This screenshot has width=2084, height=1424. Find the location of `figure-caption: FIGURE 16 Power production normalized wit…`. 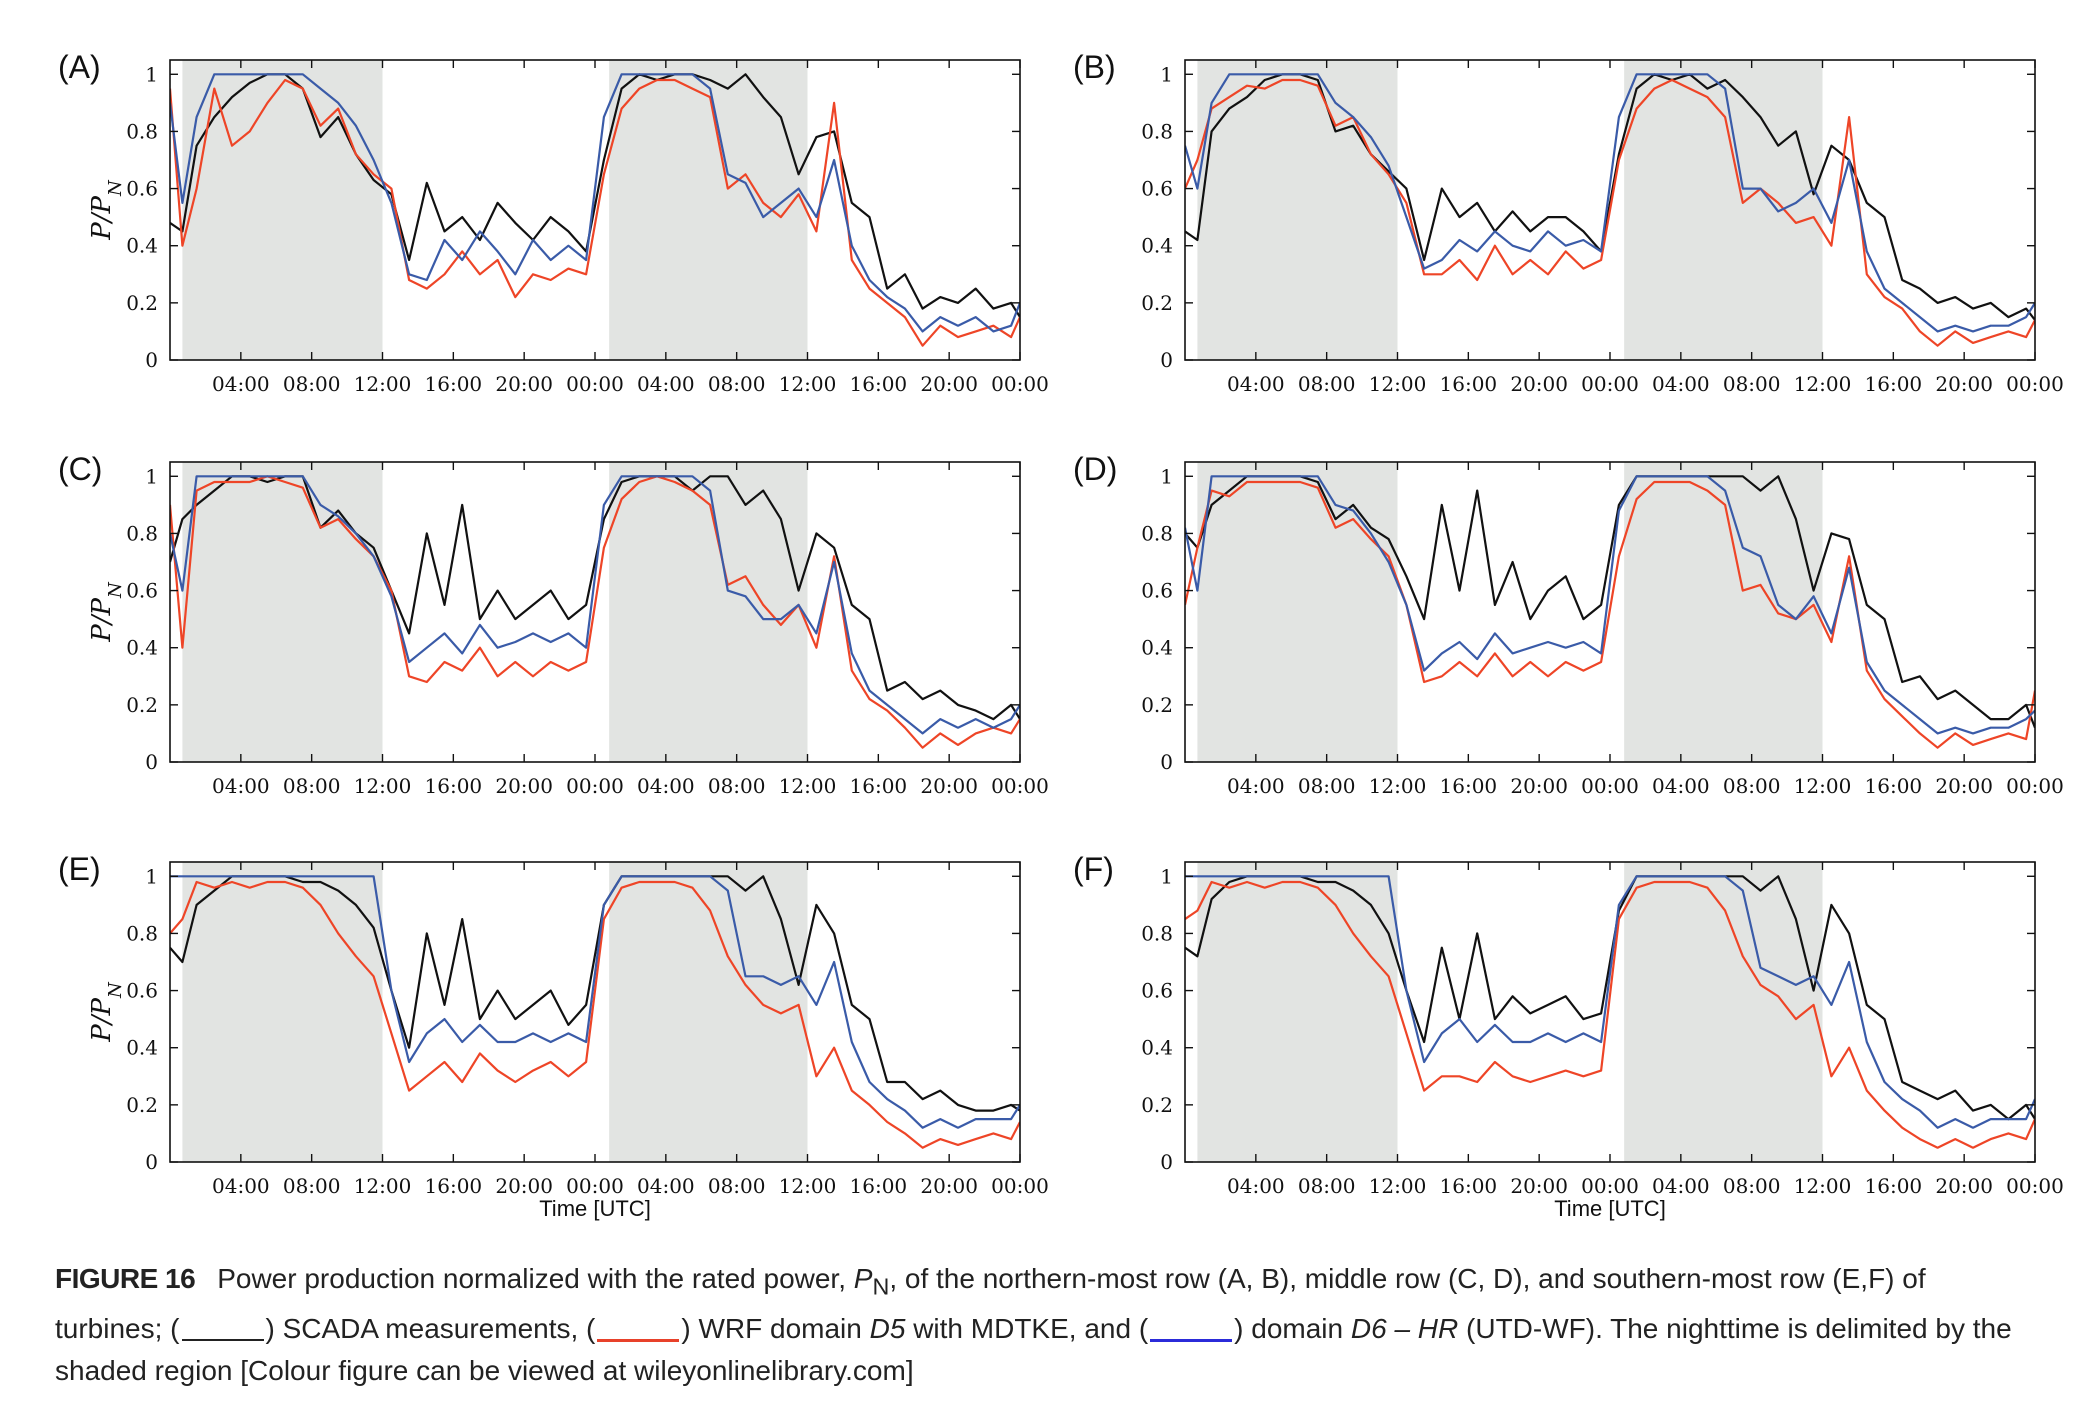

figure-caption: FIGURE 16 Power production normalized wit… is located at coordinates (1047, 1325).